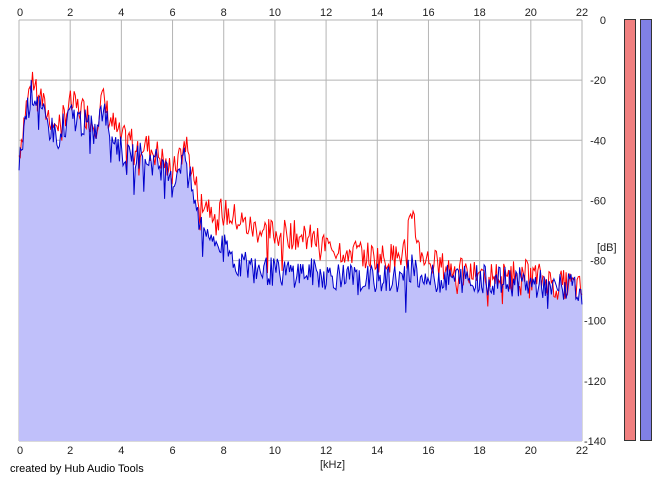 The height and width of the screenshot is (482, 664). I want to click on y-tick-label: -20, so click(598, 81).